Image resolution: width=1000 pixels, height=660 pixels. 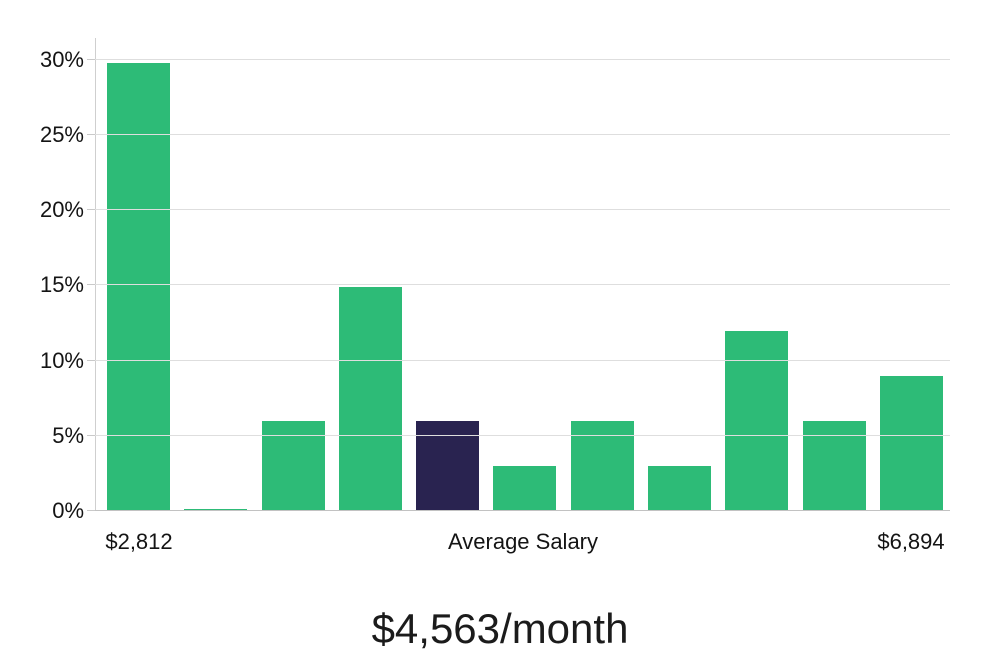 What do you see at coordinates (139, 541) in the screenshot?
I see `x-axis-label-min-salary: $2,812` at bounding box center [139, 541].